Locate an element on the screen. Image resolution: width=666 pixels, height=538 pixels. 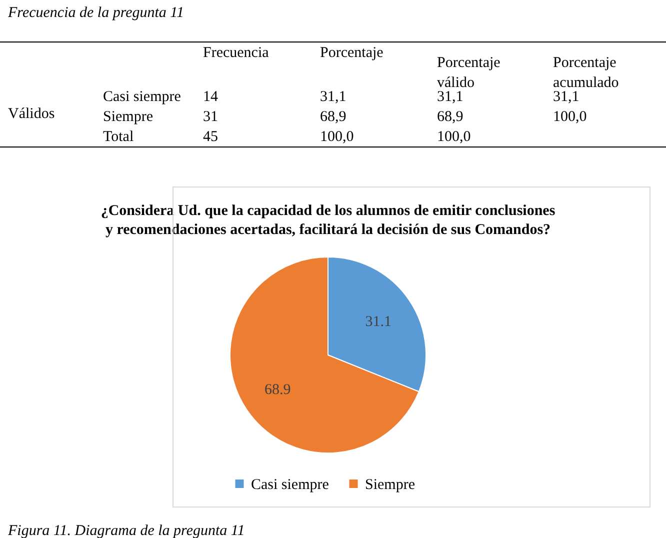
text: Casi siempre is located at coordinates (142, 97).